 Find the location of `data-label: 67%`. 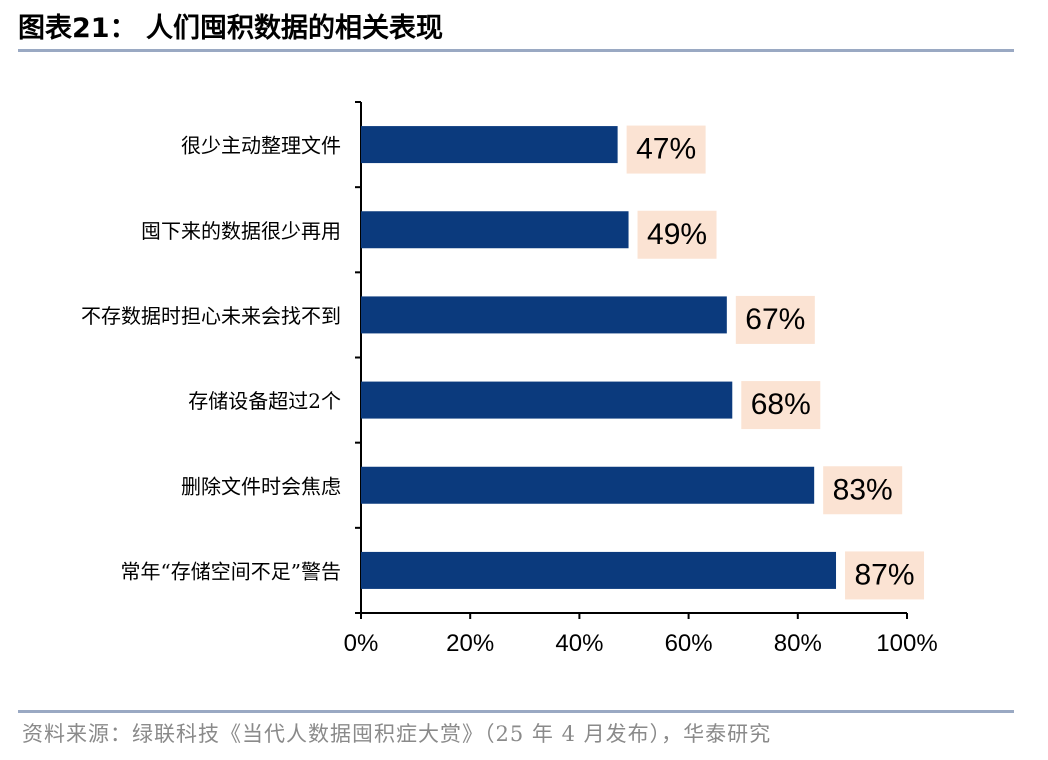

data-label: 67% is located at coordinates (775, 319).